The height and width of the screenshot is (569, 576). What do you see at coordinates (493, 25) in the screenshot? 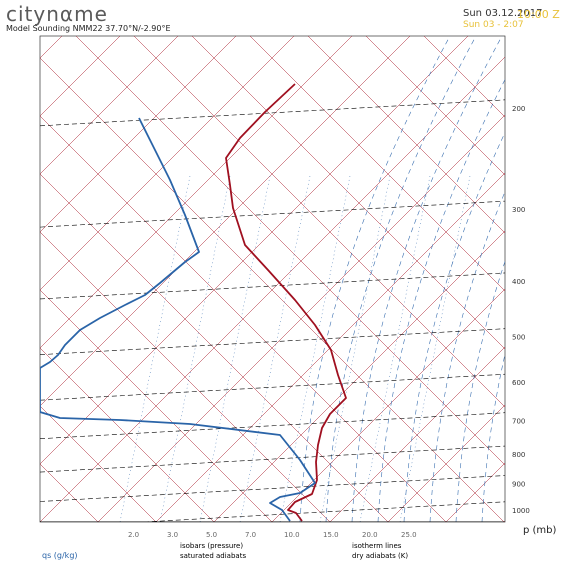
I see `valid-date: Sun 03 - 2:07` at bounding box center [493, 25].